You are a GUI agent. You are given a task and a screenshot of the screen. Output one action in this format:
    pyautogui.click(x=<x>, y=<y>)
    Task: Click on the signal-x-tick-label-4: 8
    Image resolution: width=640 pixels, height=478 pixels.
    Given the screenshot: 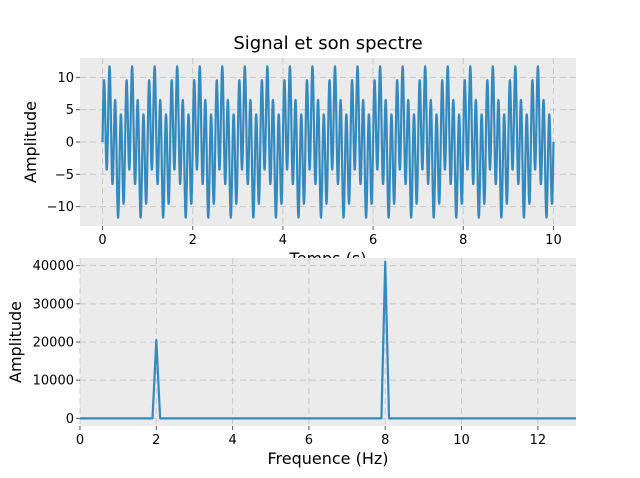 What is the action you would take?
    pyautogui.click(x=463, y=240)
    